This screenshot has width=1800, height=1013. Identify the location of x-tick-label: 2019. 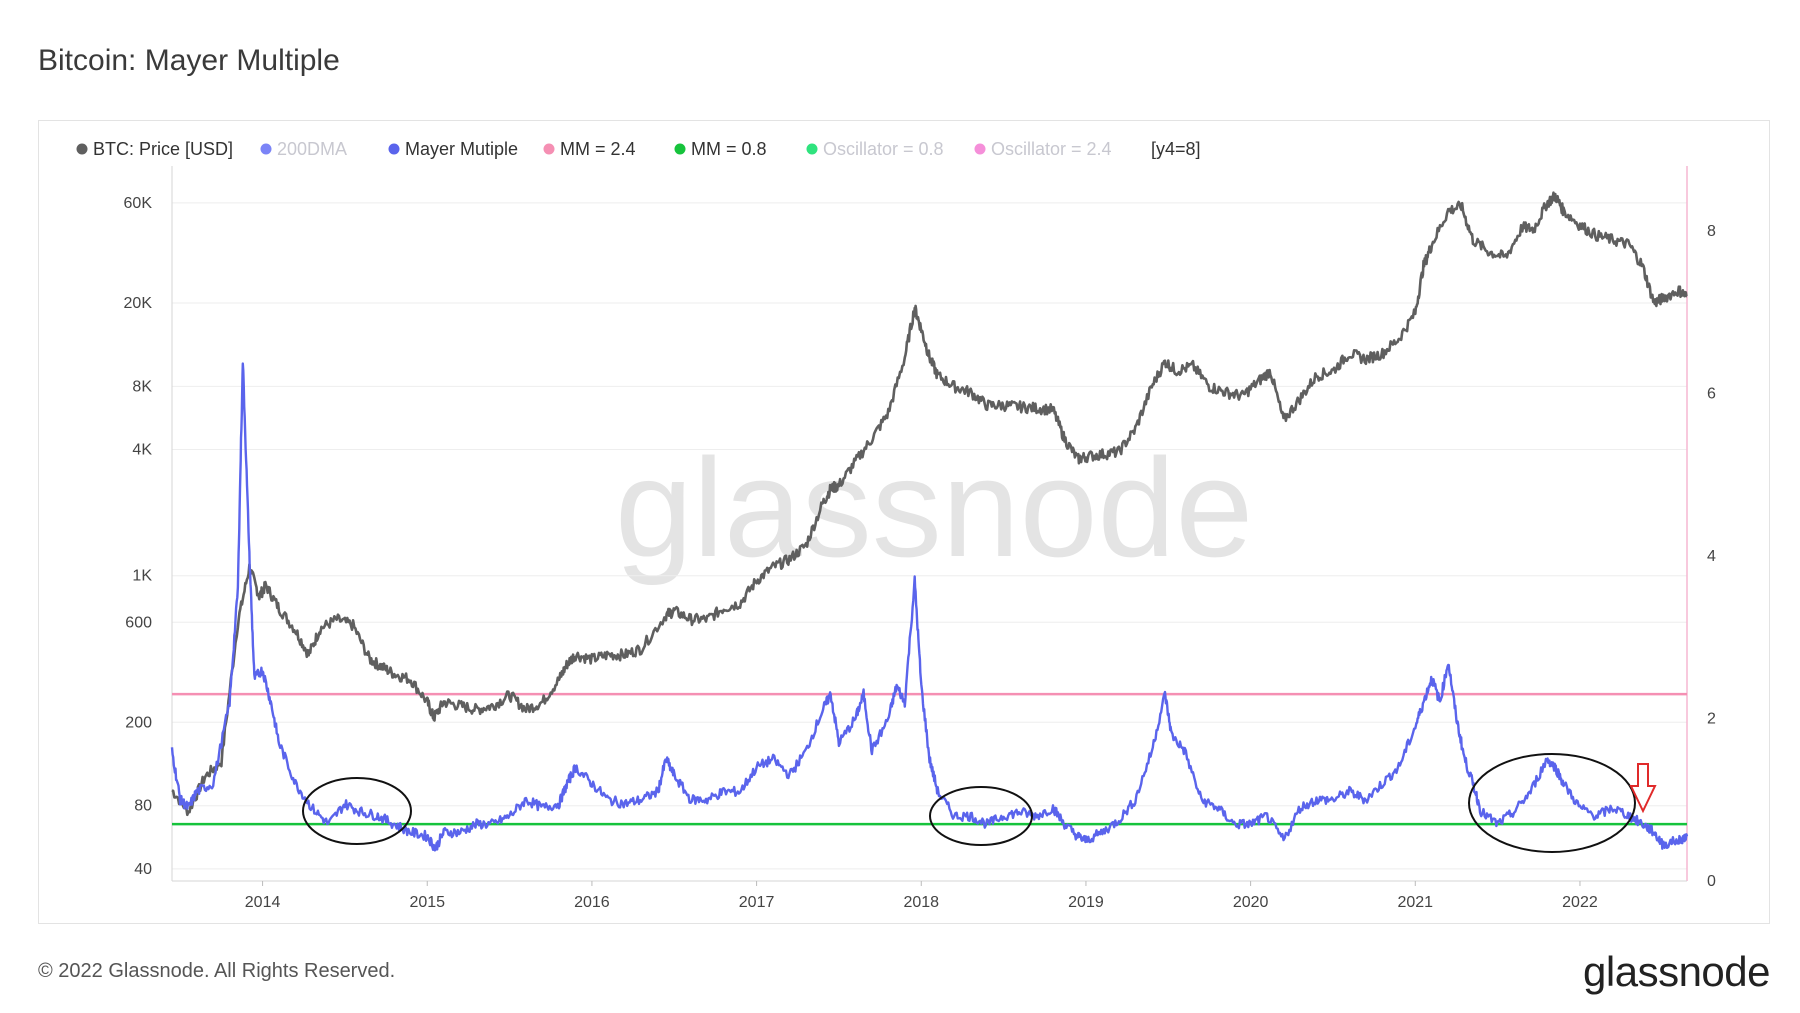
(1086, 902).